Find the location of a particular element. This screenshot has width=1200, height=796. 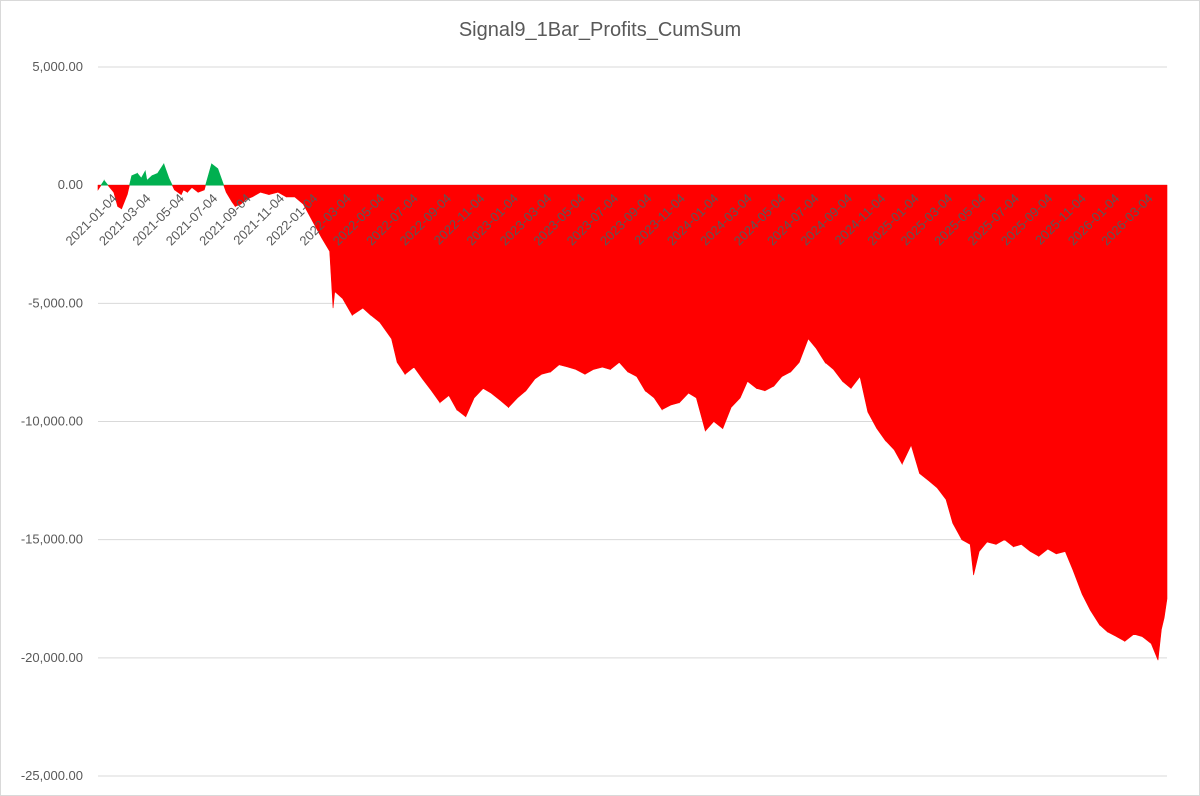

positive-area is located at coordinates (162, 174).